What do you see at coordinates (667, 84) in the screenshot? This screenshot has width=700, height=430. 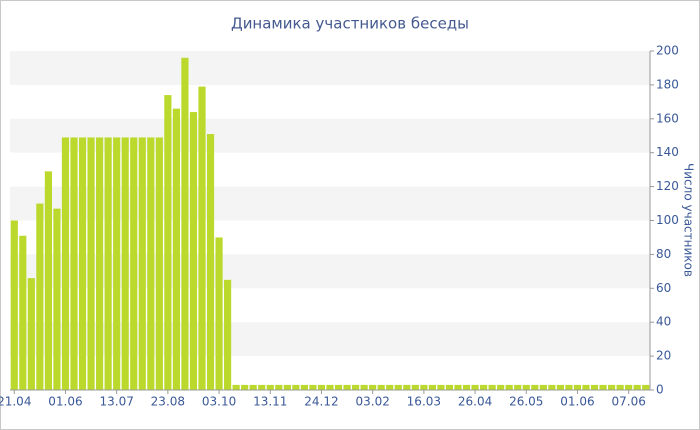 I see `y-tick-label: 180` at bounding box center [667, 84].